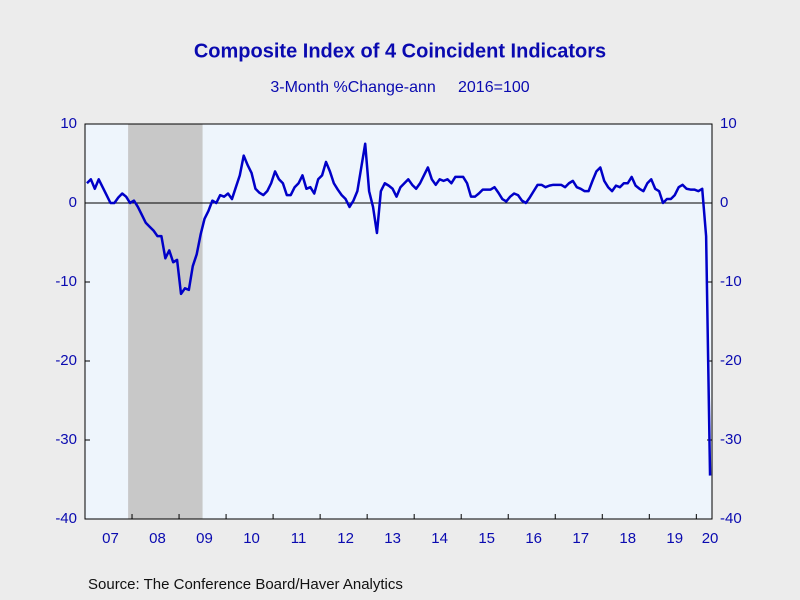 Image resolution: width=800 pixels, height=600 pixels. I want to click on x-tick-label: 19, so click(674, 538).